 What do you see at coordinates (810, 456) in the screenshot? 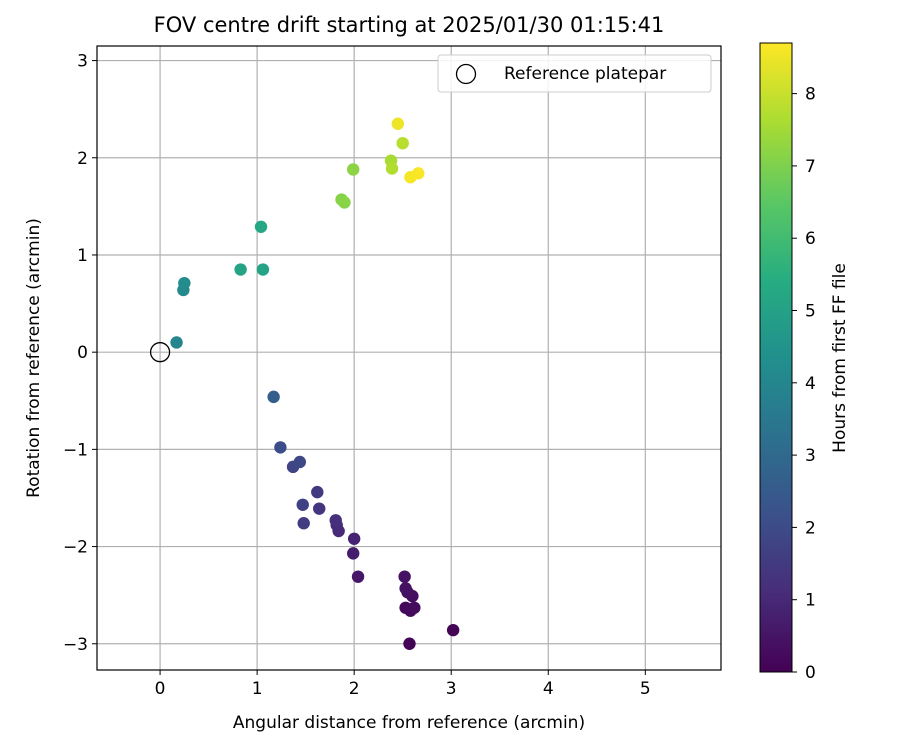
I see `colorbar-tick-label: 3` at bounding box center [810, 456].